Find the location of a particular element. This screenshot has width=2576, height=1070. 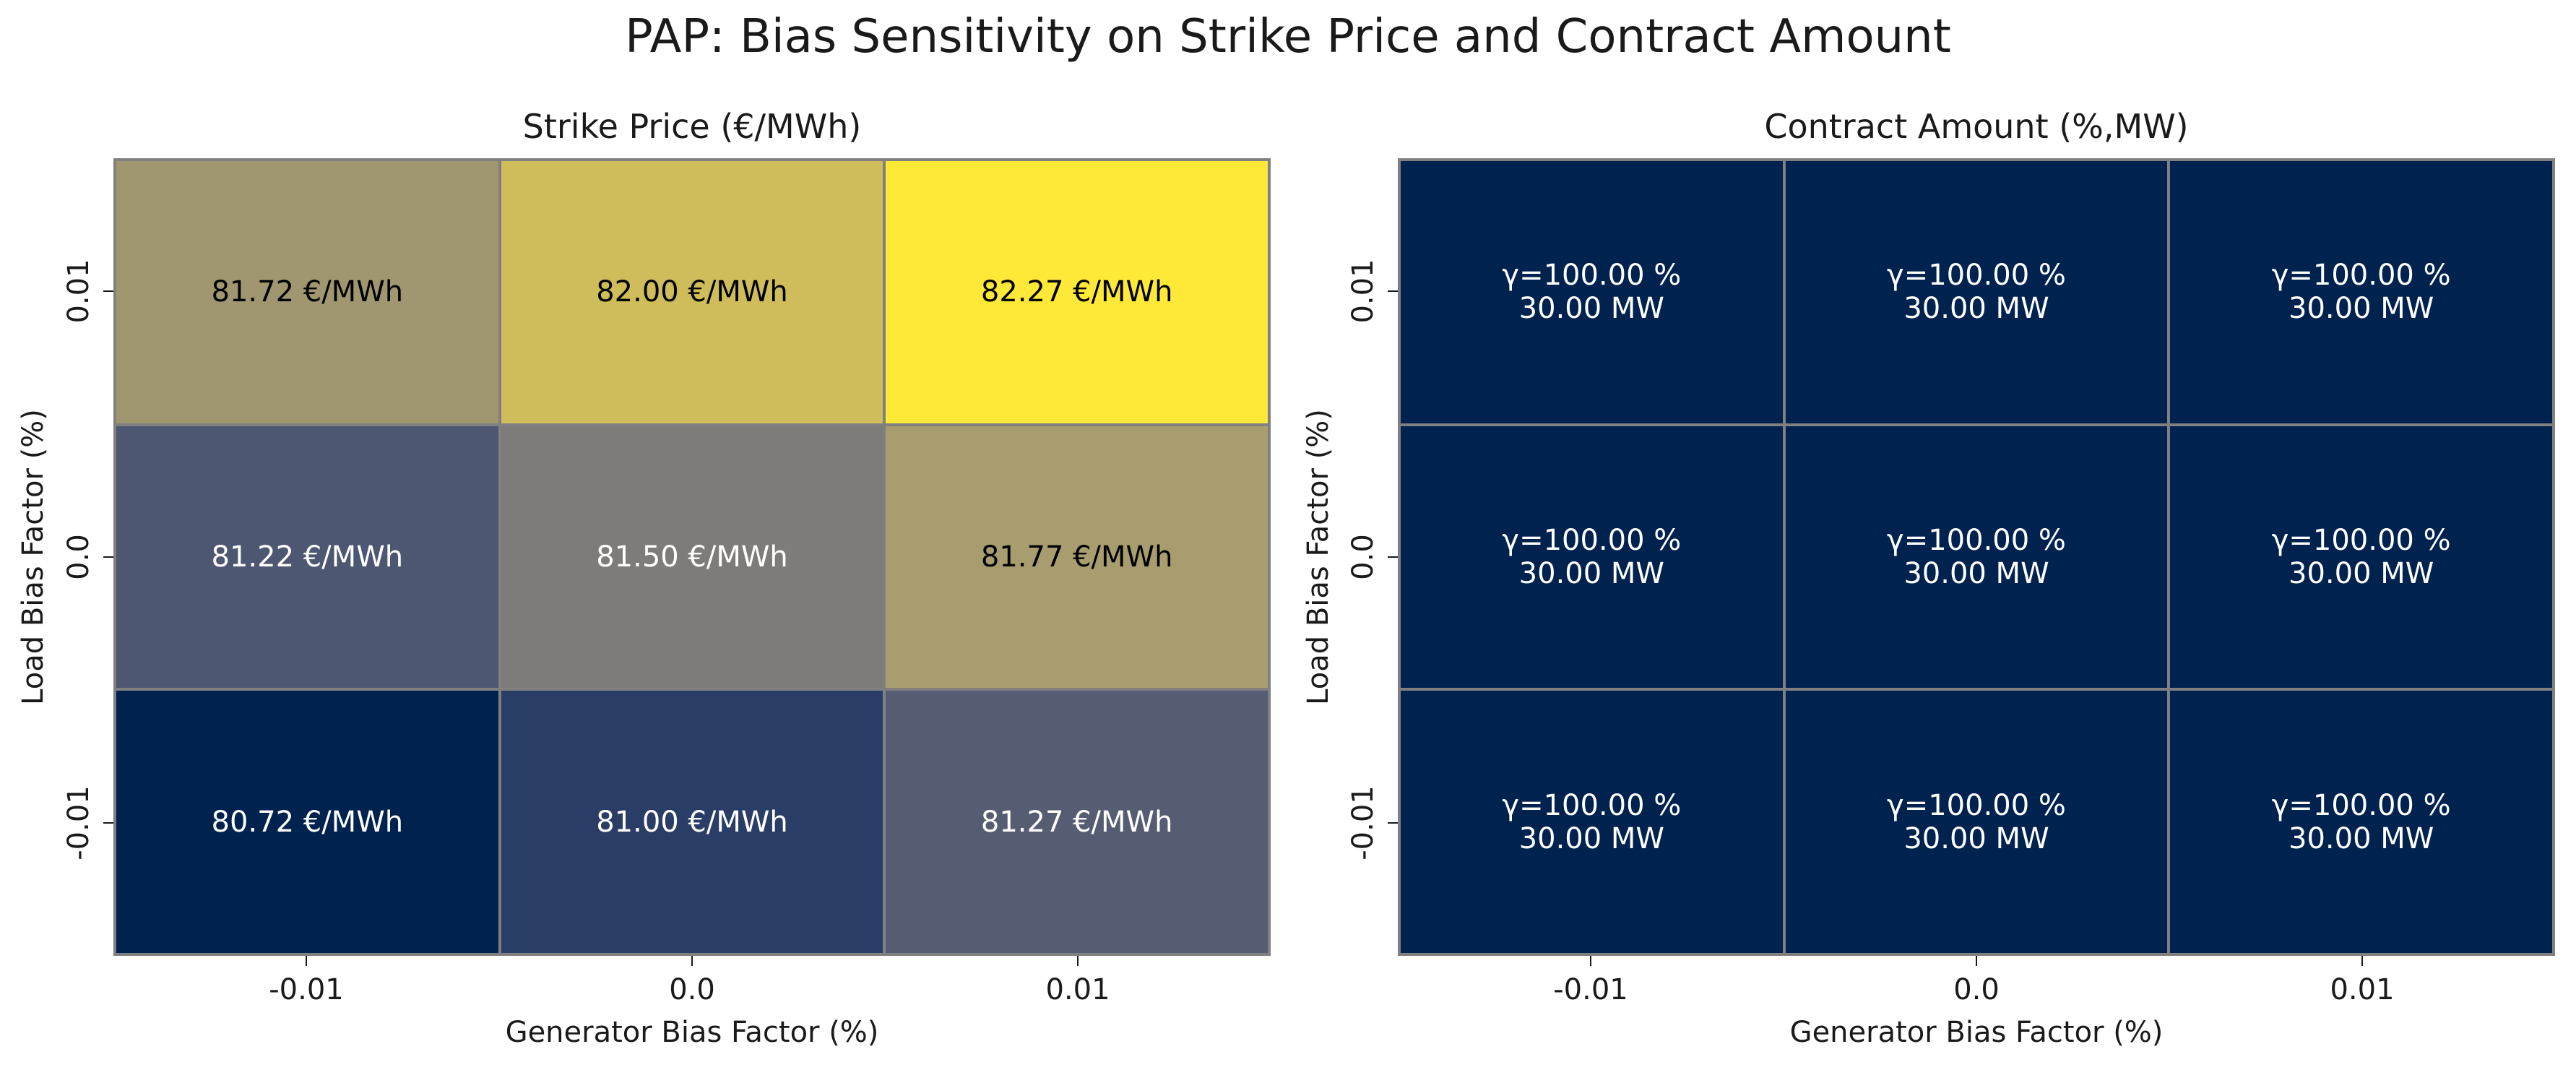

y-axis-label-contract-amount: Load Bias Factor (%) is located at coordinates (1318, 557).